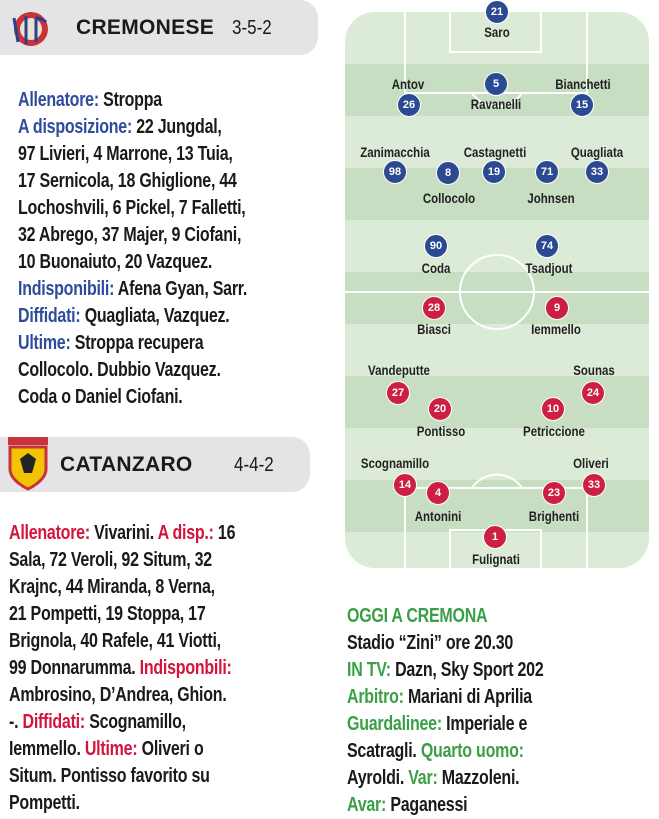 Image resolution: width=659 pixels, height=819 pixels. I want to click on field-value: 10 Buonaiuto, 20 Vazquez., so click(115, 262).